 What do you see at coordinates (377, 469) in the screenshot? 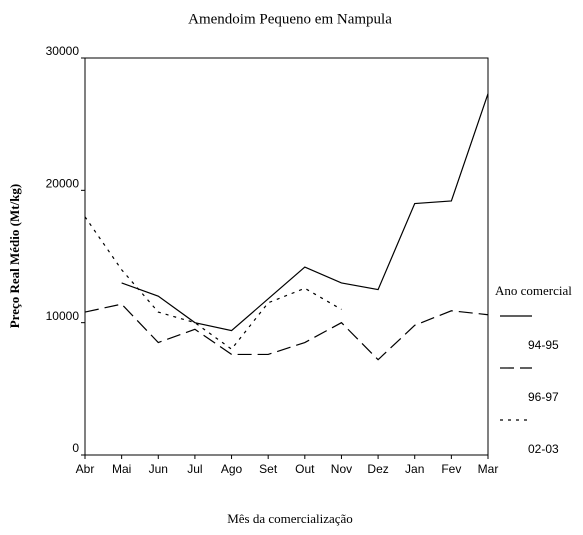
I see `x-tick-label: Dez` at bounding box center [377, 469].